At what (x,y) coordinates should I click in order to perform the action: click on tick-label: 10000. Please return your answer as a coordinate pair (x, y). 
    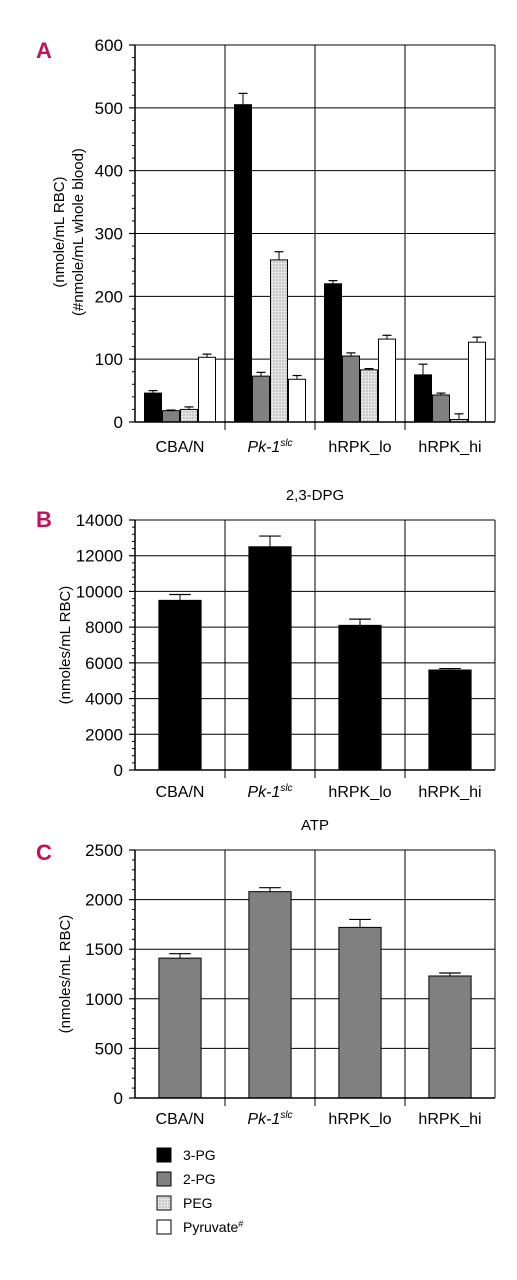
    Looking at the image, I should click on (99, 591).